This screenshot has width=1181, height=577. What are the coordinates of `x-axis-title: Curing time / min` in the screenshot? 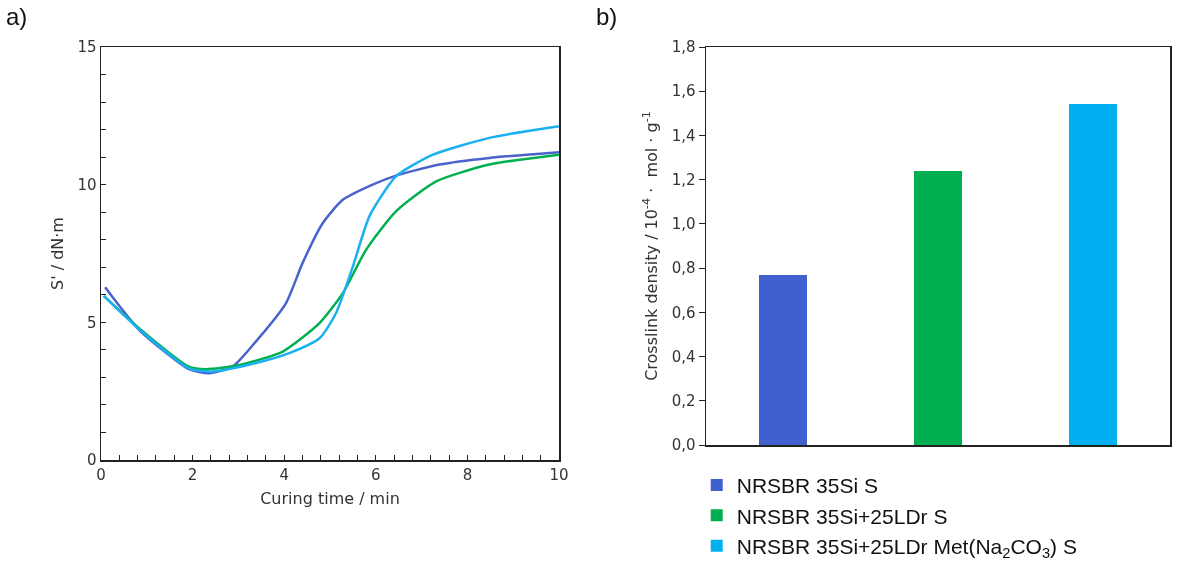 It's located at (330, 498).